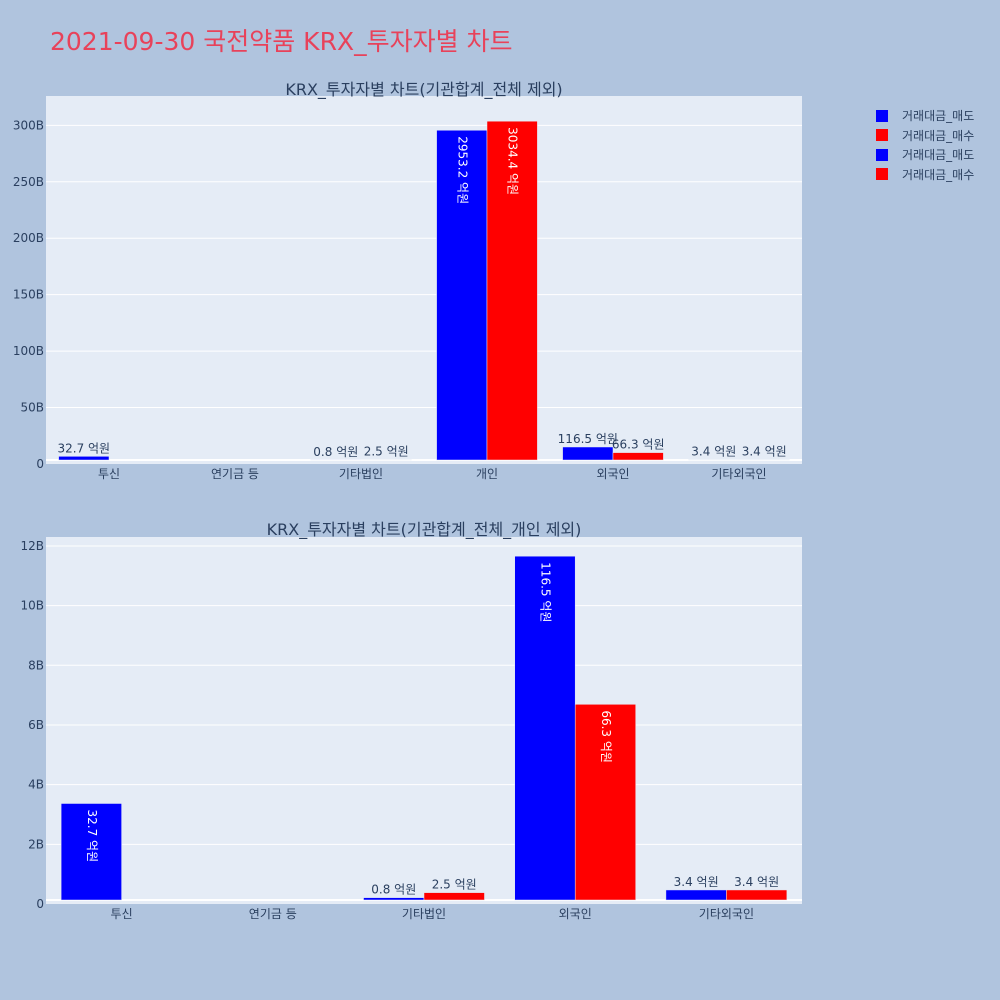  Describe the element at coordinates (32, 546) in the screenshot. I see `y-tick-label: 12B` at that location.